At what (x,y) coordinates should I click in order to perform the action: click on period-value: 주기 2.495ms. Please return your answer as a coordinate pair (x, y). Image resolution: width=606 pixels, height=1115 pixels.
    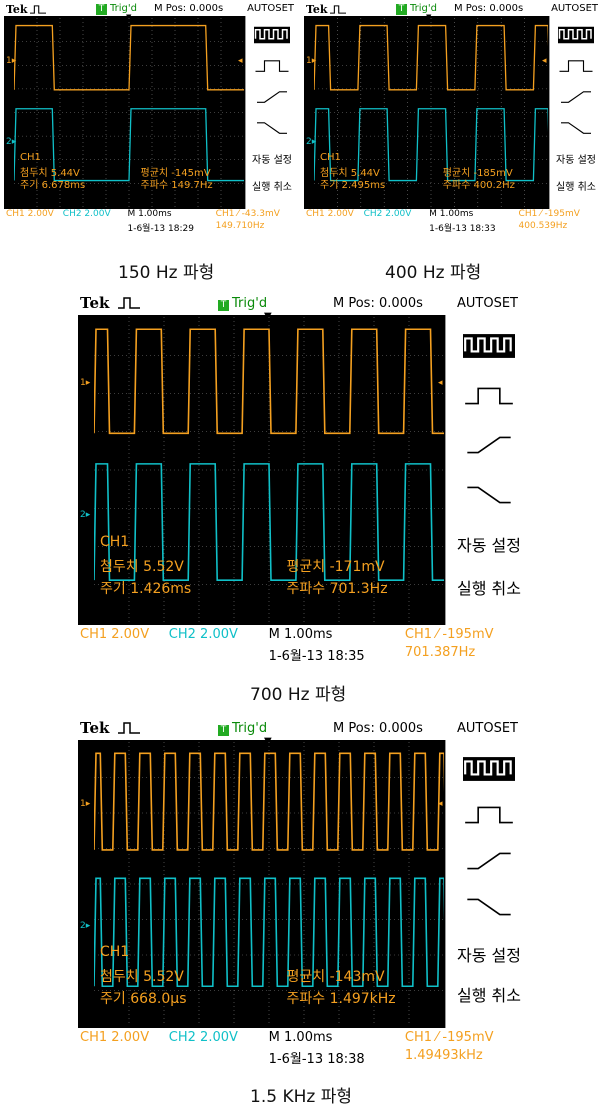
    Looking at the image, I should click on (353, 186).